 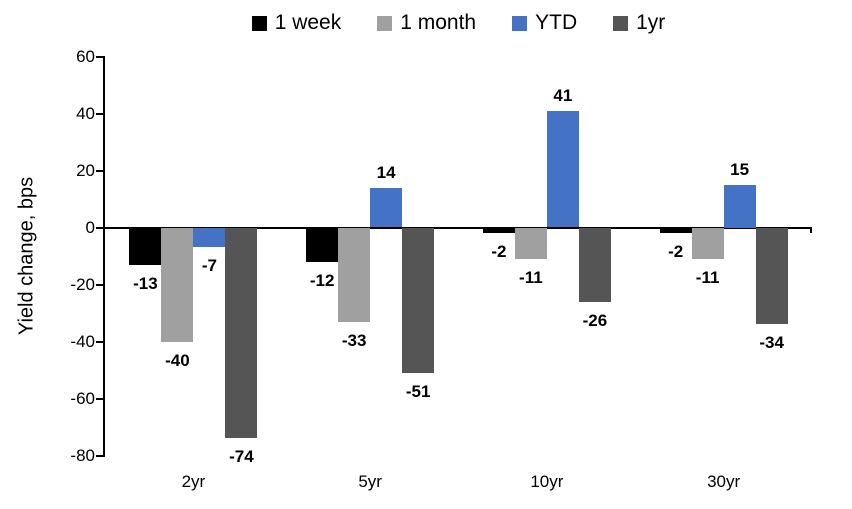 What do you see at coordinates (563, 95) in the screenshot?
I see `bar-value-label: 41` at bounding box center [563, 95].